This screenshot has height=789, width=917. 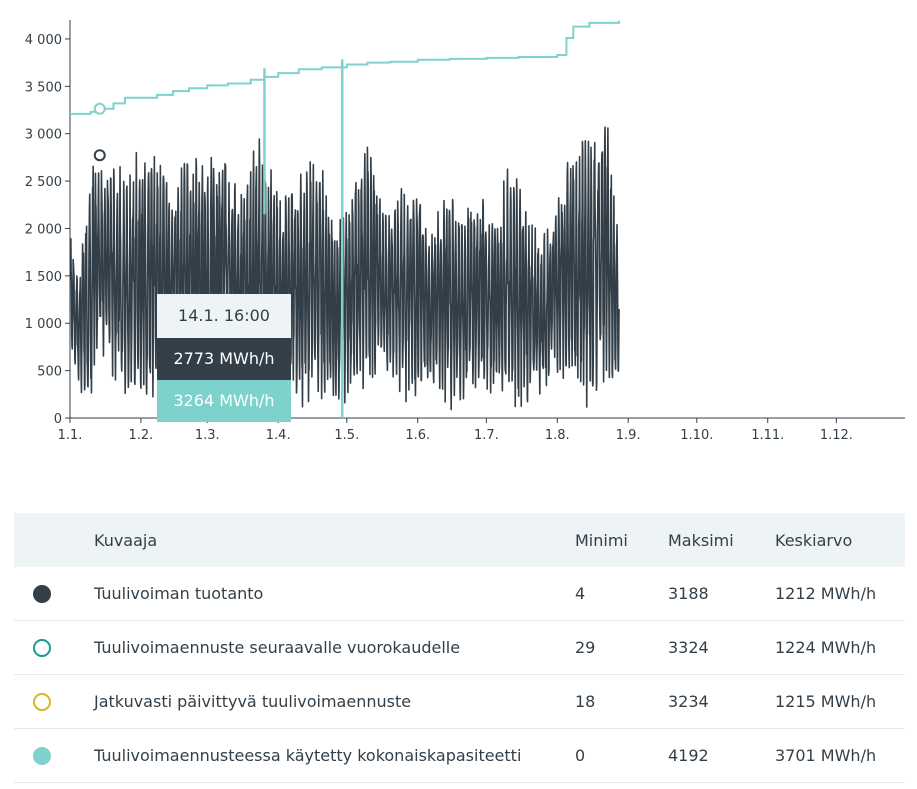 What do you see at coordinates (334, 701) in the screenshot?
I see `series-name: Jatkuvasti päivittyvä tuulivoimaennuste` at bounding box center [334, 701].